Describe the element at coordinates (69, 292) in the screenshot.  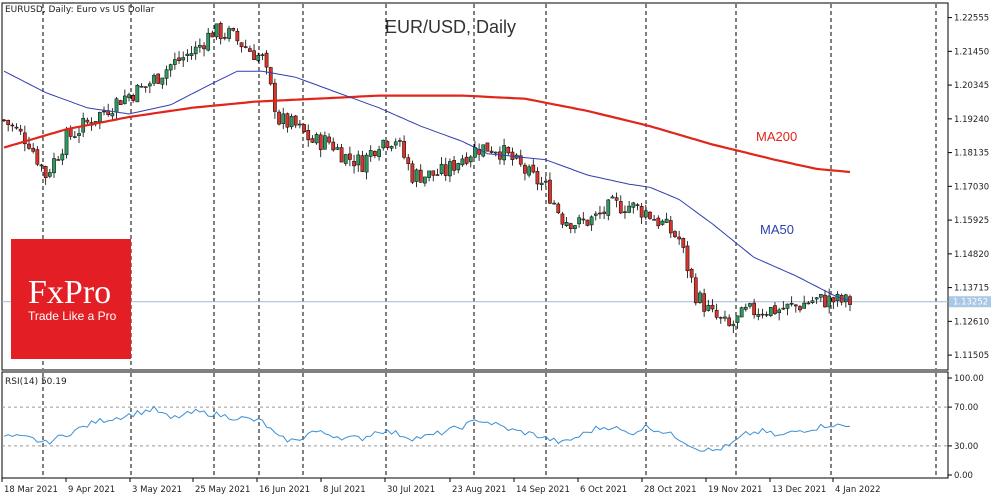
I see `logo-brand: FxPro` at that location.